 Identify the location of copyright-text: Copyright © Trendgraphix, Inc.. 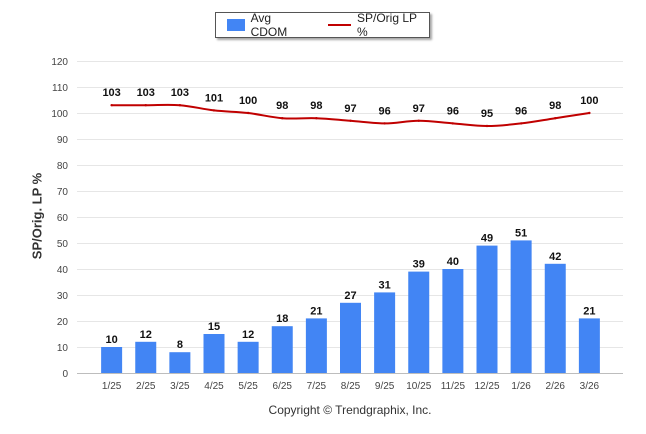
(350, 410).